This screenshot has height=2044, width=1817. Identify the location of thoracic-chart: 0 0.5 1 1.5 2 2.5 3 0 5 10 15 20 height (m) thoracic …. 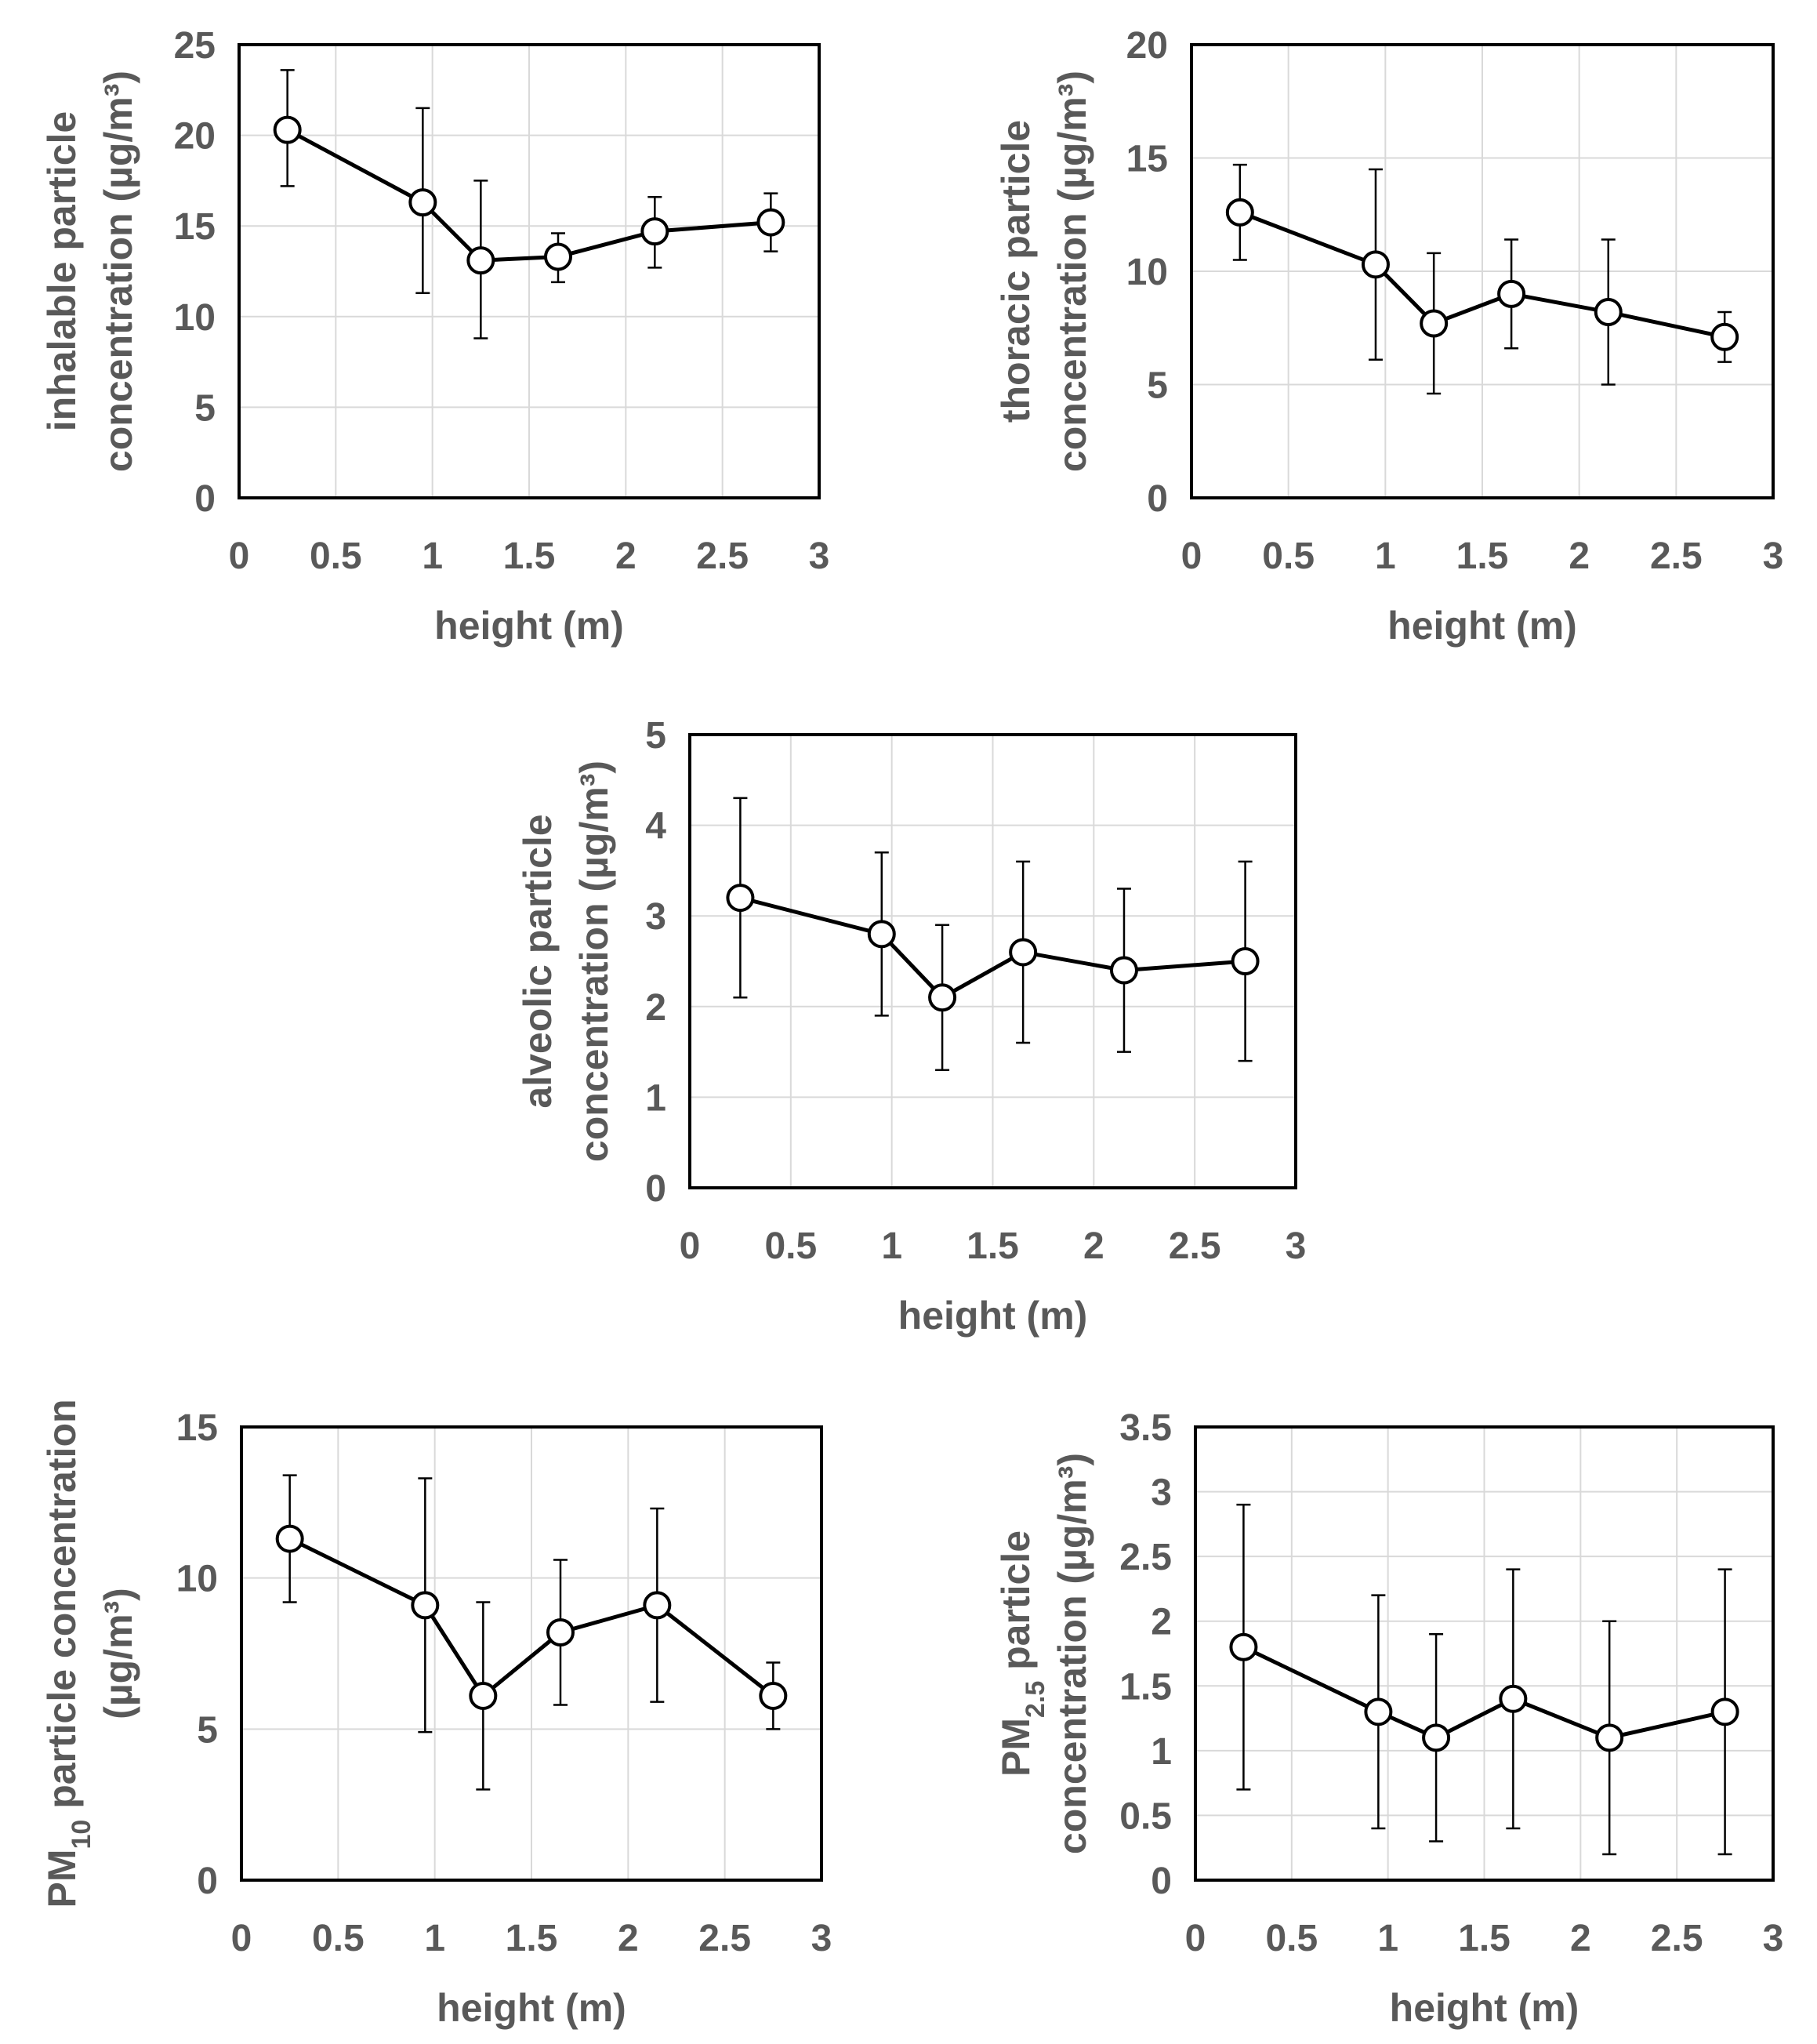
(1388, 336).